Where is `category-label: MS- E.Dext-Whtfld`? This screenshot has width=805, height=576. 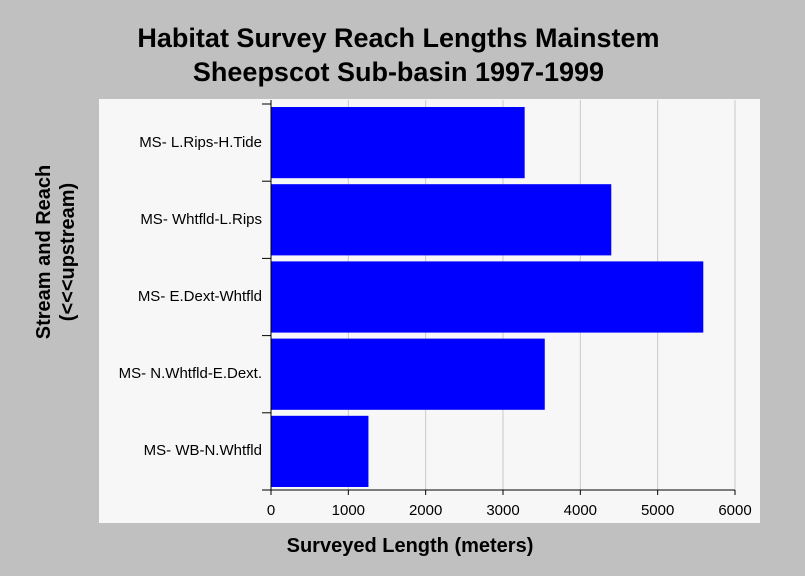 category-label: MS- E.Dext-Whtfld is located at coordinates (199, 296).